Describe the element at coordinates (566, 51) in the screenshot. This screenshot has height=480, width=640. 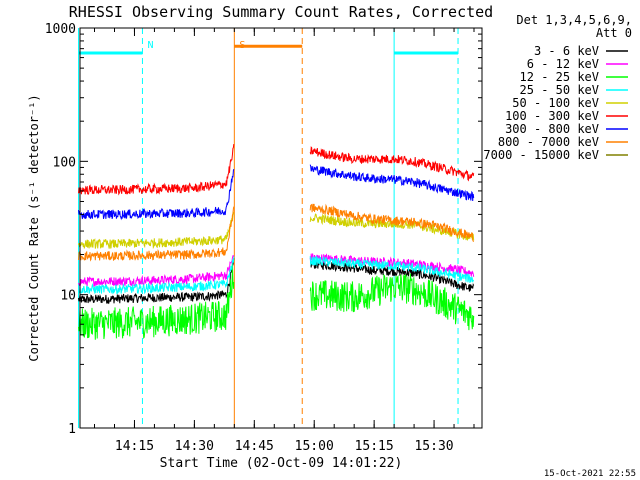
I see `legend-label-0: 3 - 6 keV` at that location.